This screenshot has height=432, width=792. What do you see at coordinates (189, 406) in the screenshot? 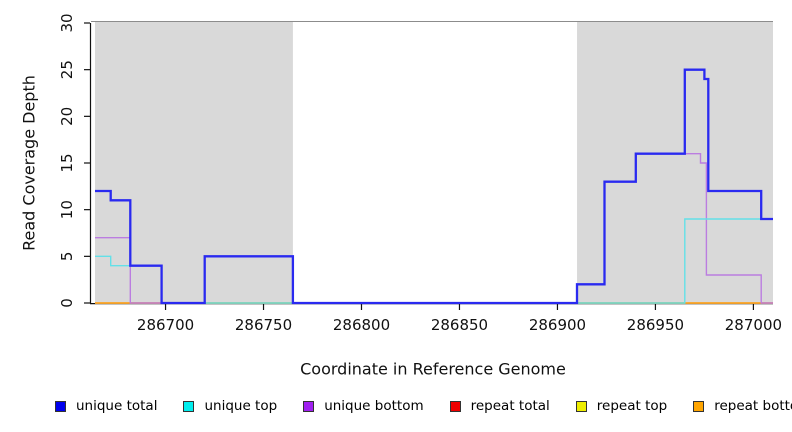
I see `unique-top-swatch-icon` at bounding box center [189, 406].